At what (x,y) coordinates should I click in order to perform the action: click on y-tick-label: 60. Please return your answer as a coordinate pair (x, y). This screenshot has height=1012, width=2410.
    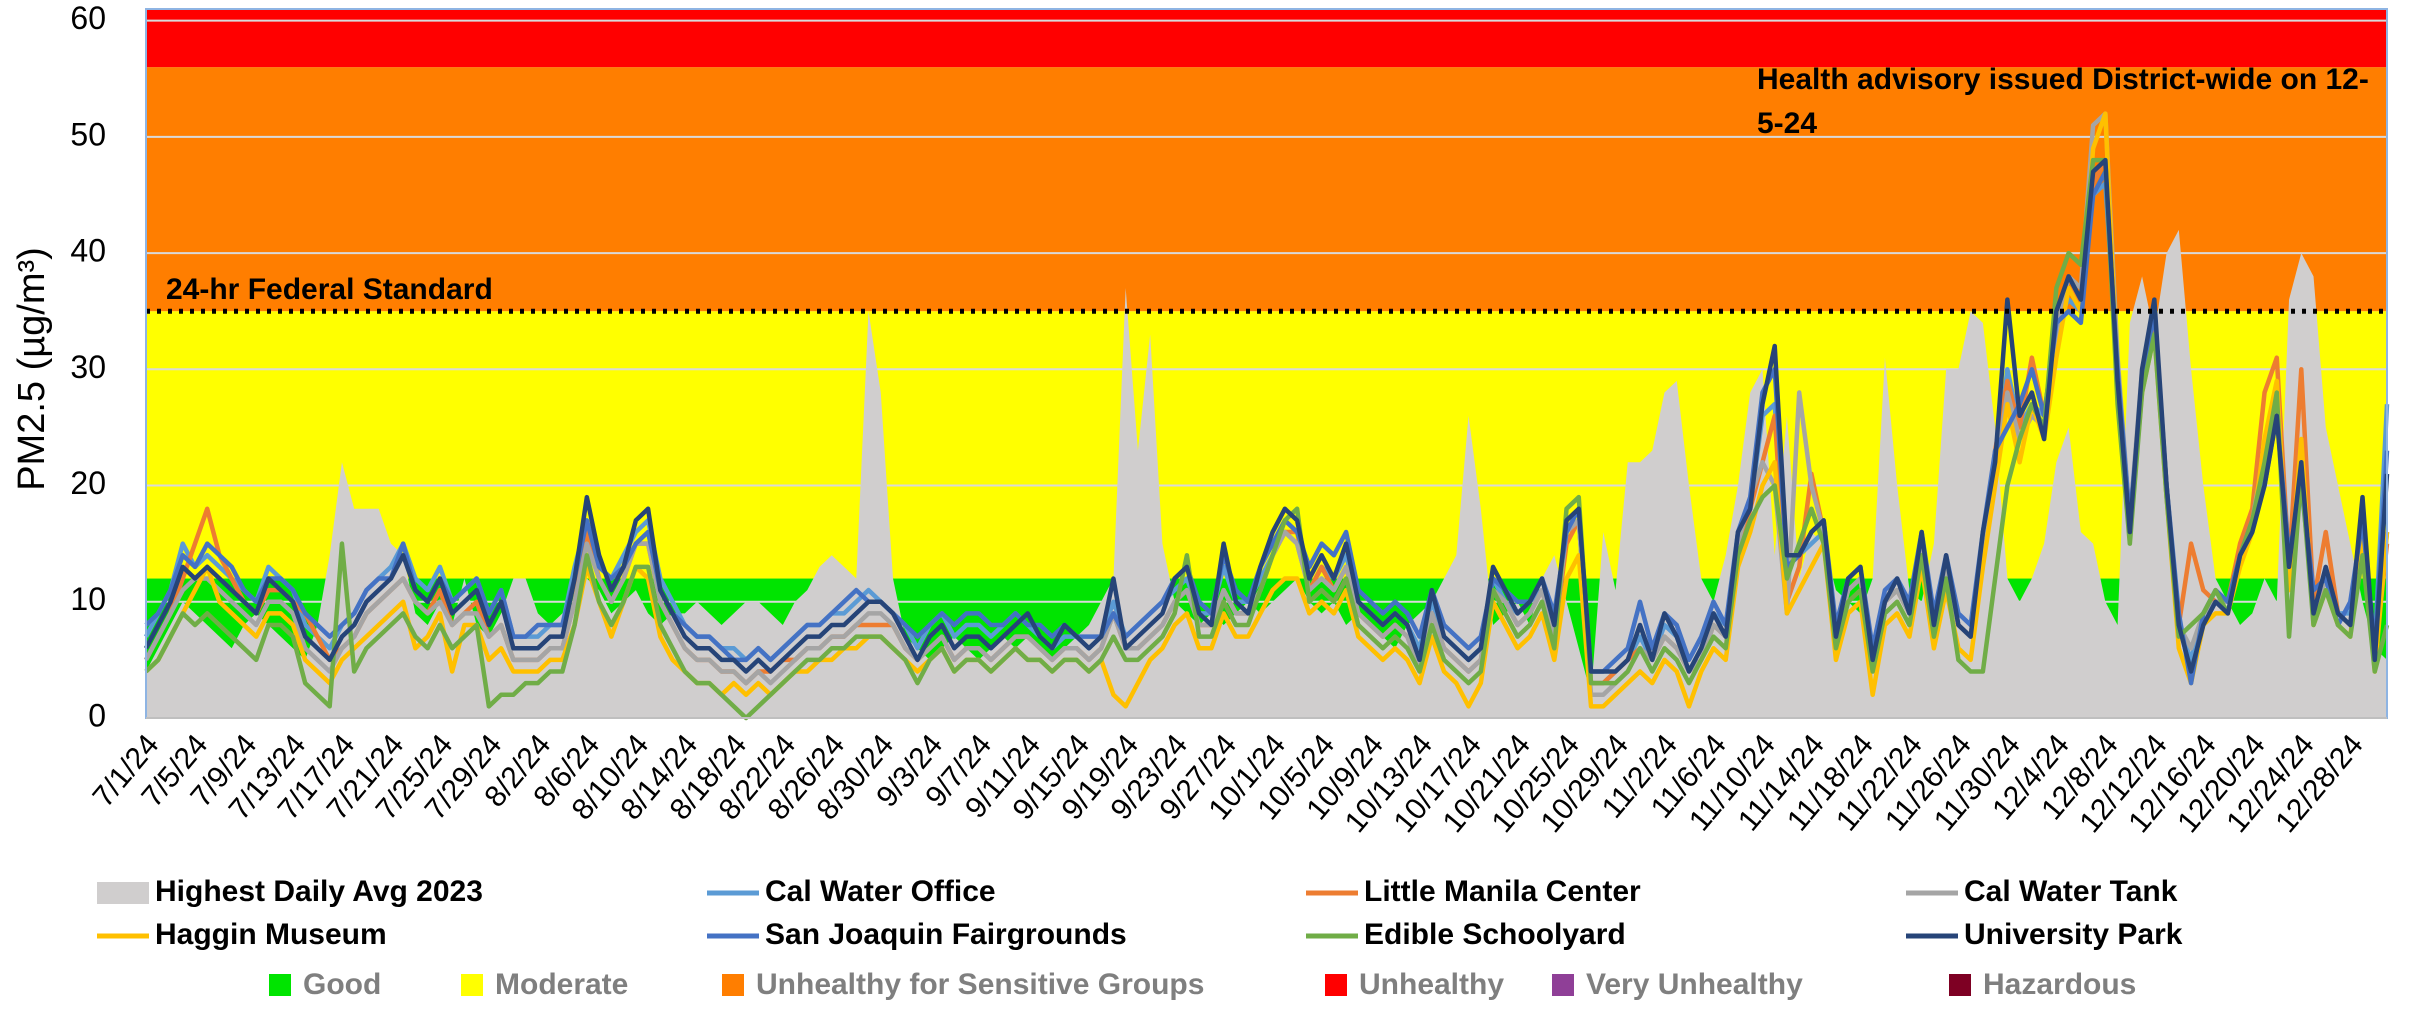
    Looking at the image, I should click on (88, 18).